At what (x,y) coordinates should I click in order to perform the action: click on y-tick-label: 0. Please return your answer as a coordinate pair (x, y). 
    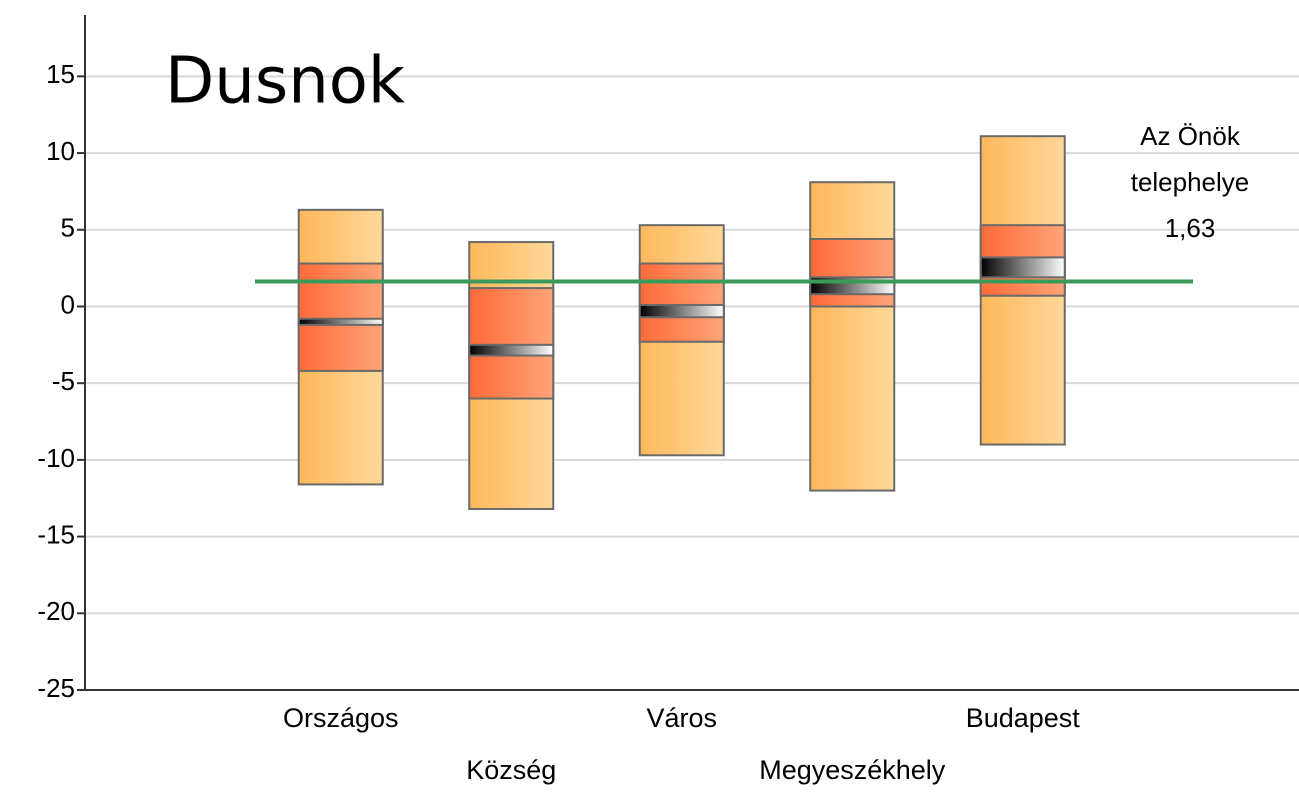
    Looking at the image, I should click on (68, 304).